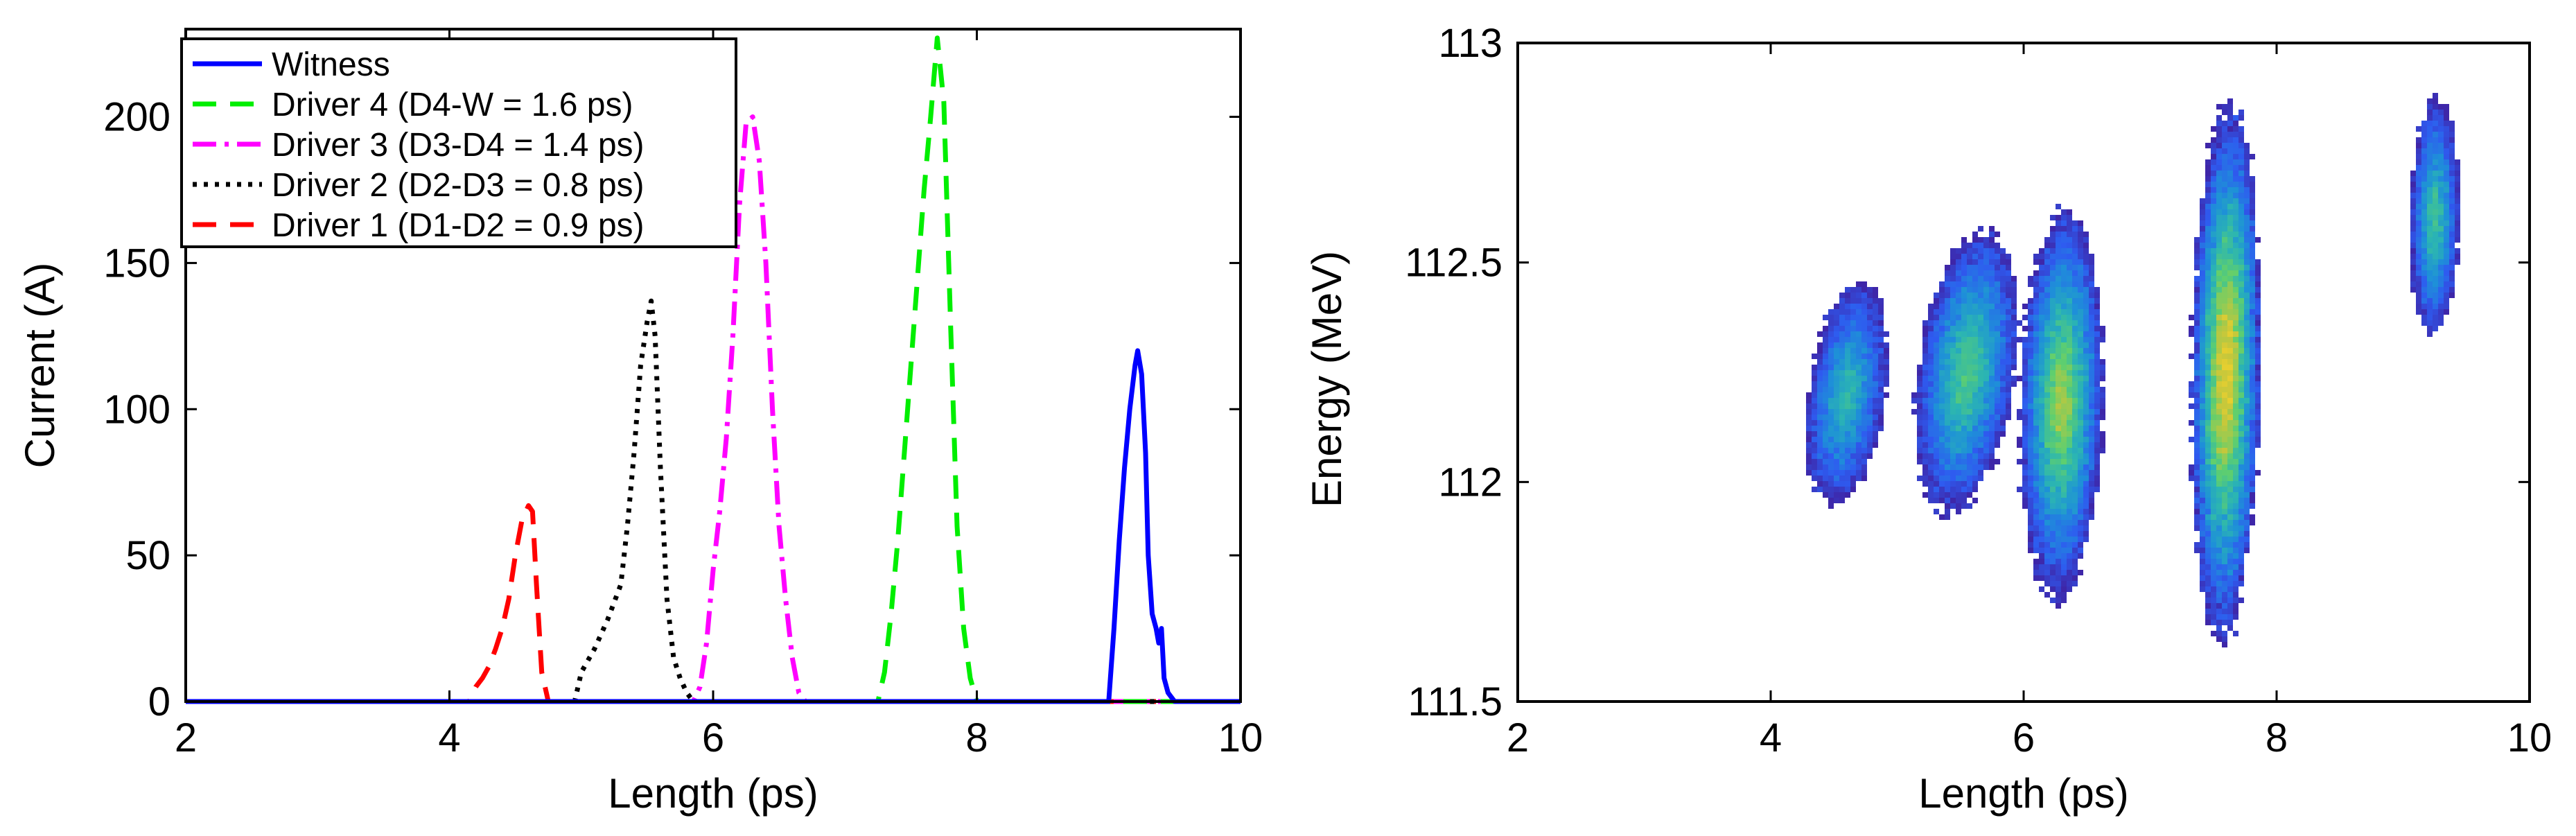  What do you see at coordinates (2003, 400) in the screenshot?
I see `heatmap-cell-1942` at bounding box center [2003, 400].